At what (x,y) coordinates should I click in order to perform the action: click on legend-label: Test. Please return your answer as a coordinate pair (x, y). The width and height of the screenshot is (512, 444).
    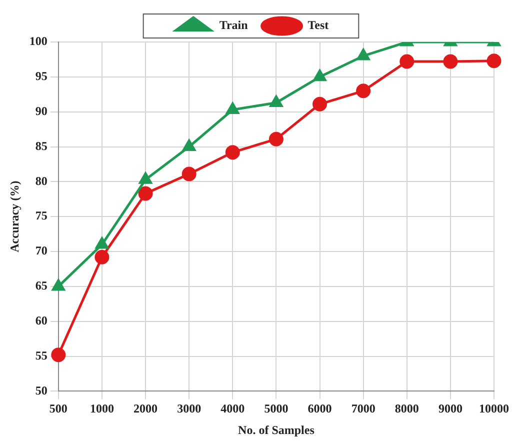
    Looking at the image, I should click on (318, 25).